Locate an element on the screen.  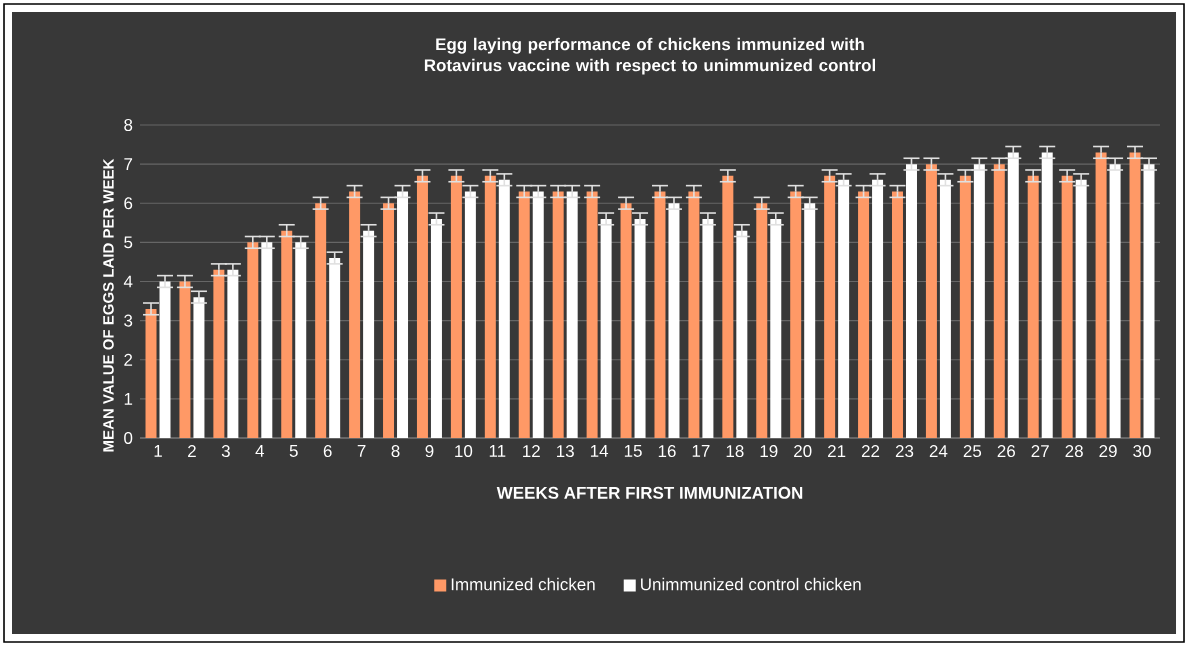
x-tick-label: 2 is located at coordinates (192, 451).